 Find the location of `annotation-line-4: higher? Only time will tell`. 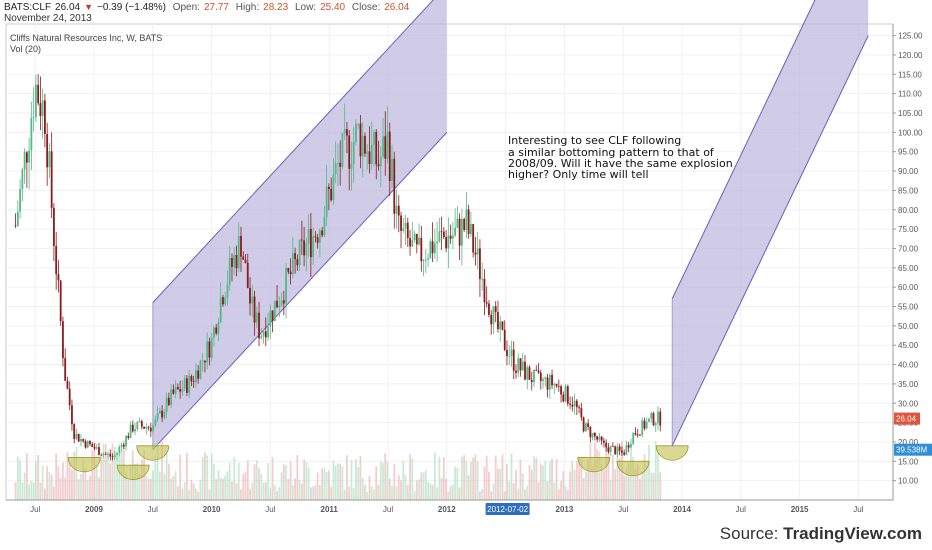

annotation-line-4: higher? Only time will tell is located at coordinates (578, 174).